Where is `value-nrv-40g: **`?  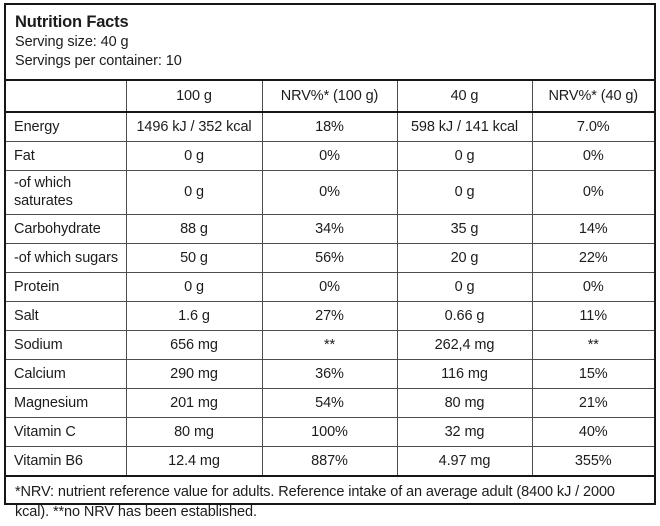
value-nrv-40g: ** is located at coordinates (592, 344).